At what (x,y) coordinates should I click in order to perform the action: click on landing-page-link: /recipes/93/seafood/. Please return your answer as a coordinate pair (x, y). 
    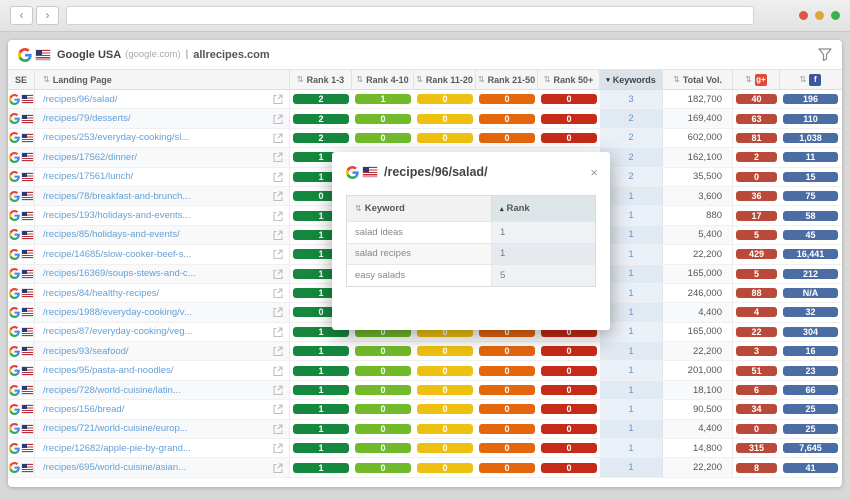
    Looking at the image, I should click on (86, 351).